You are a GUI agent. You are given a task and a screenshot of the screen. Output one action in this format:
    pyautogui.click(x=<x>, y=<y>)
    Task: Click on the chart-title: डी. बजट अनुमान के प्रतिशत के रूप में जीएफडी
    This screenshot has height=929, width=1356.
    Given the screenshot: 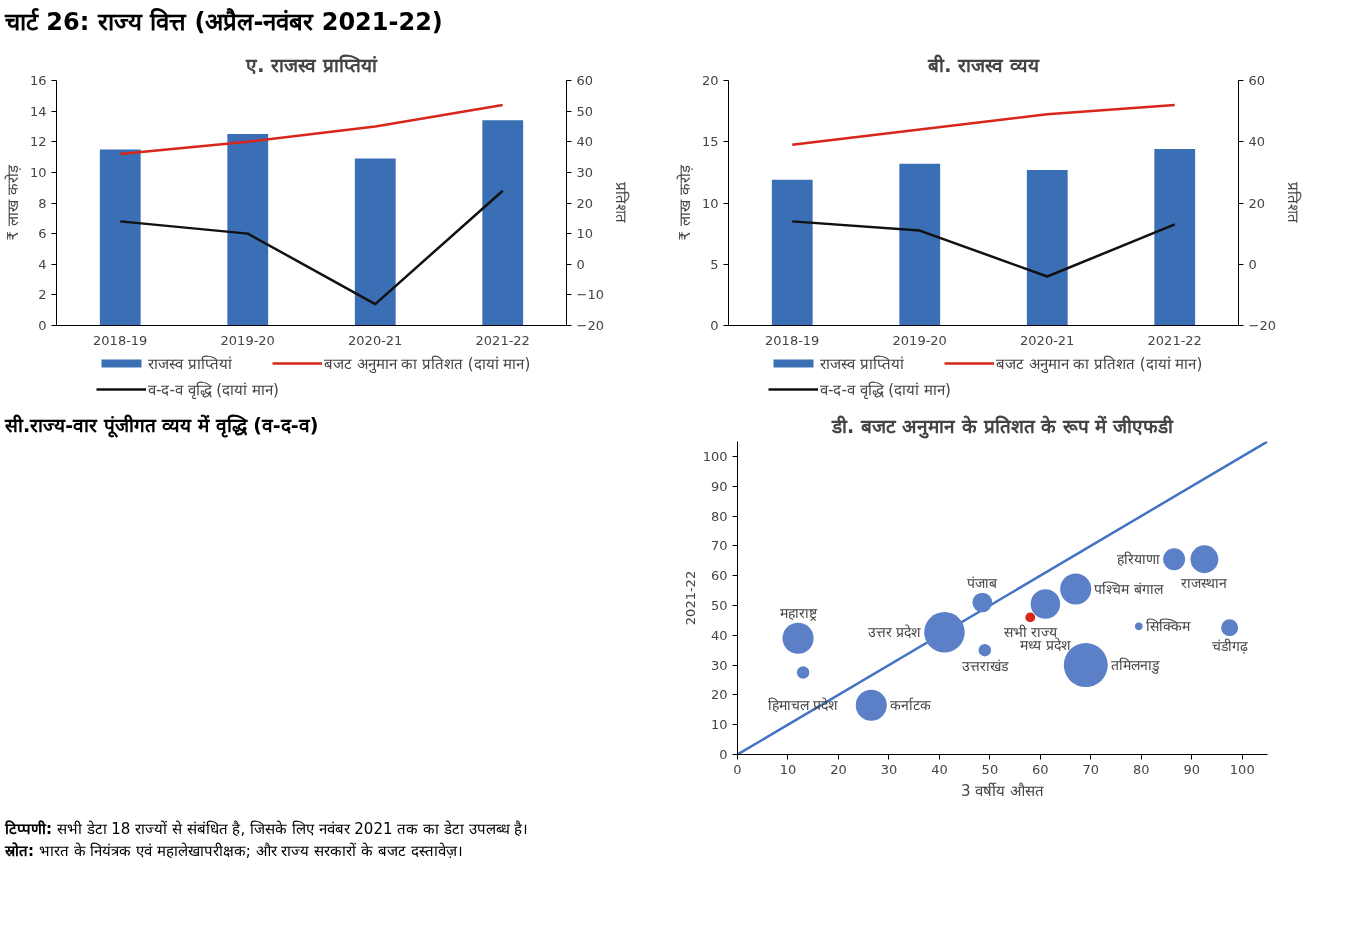 What is the action you would take?
    pyautogui.click(x=1002, y=426)
    